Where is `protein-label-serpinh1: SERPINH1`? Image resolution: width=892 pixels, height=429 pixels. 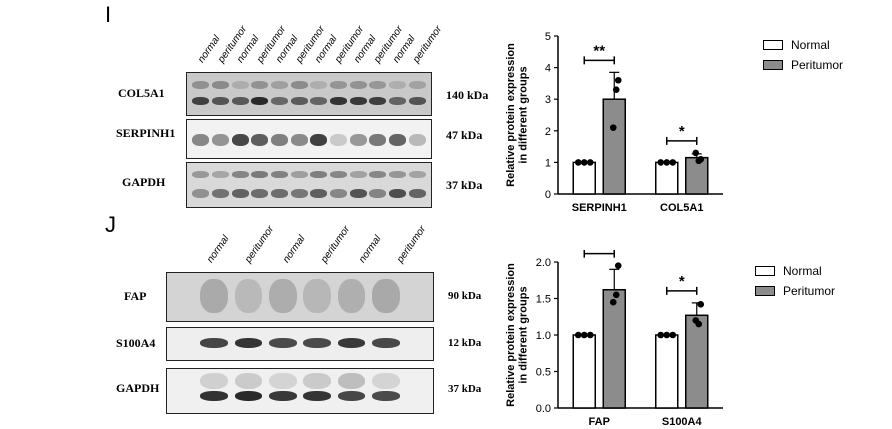 protein-label-serpinh1: SERPINH1 is located at coordinates (146, 133).